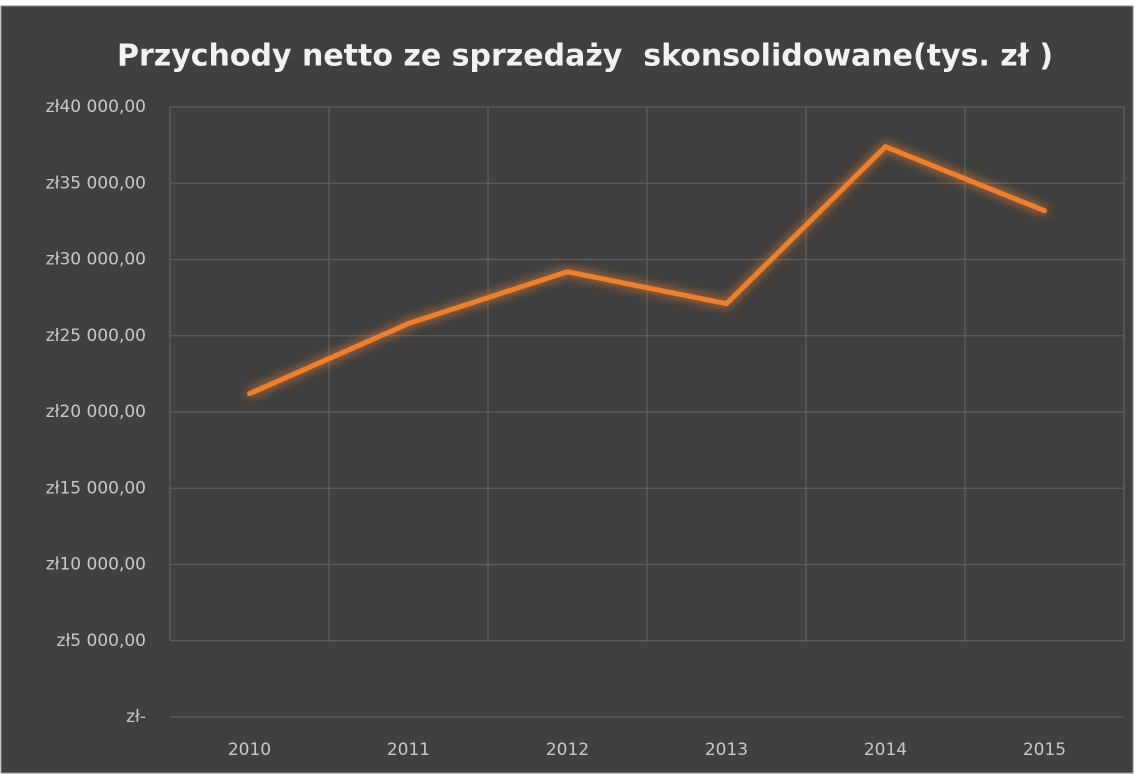 This screenshot has height=774, width=1136. I want to click on x-tick-label: 2012, so click(567, 750).